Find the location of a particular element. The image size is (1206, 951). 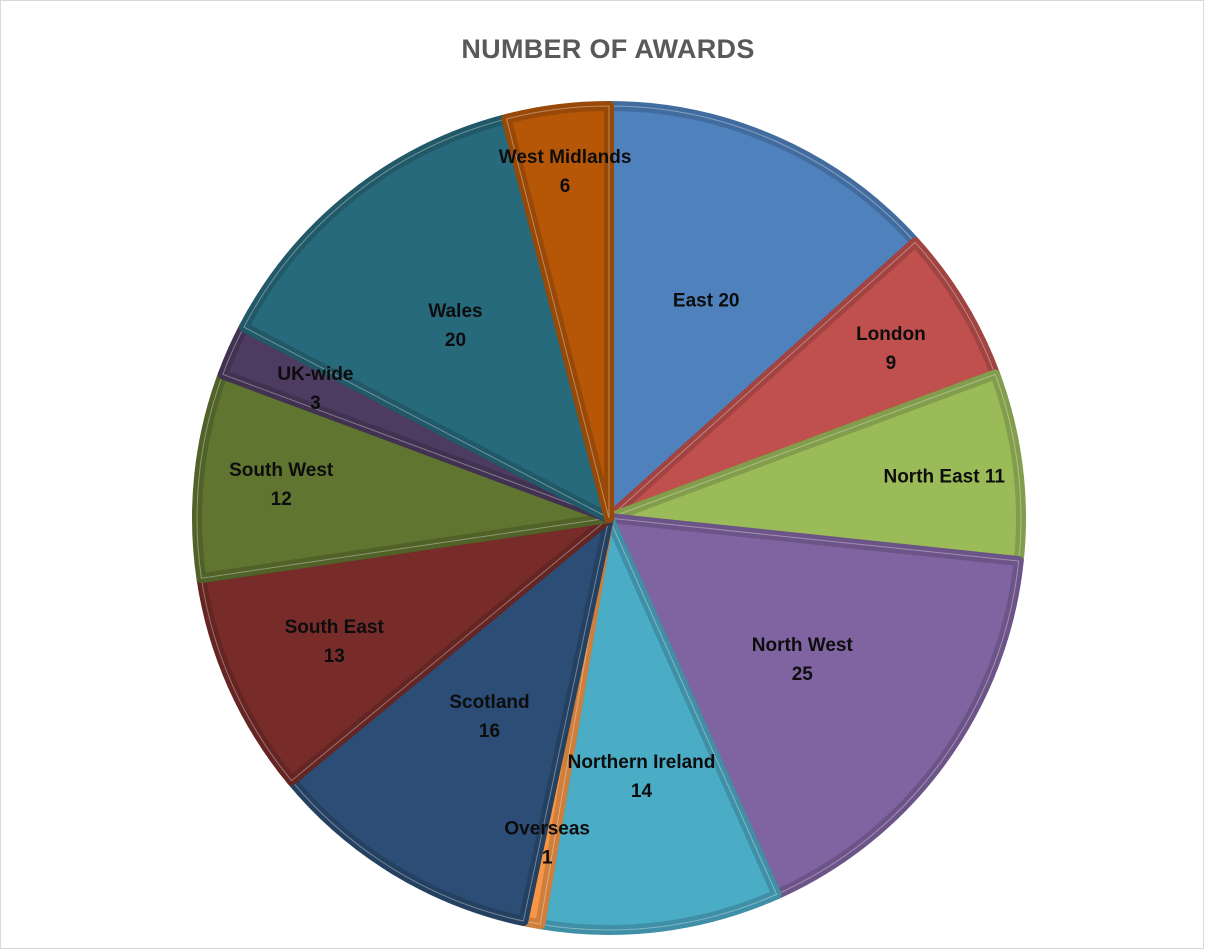

pie-slice-north-west is located at coordinates (814, 706).